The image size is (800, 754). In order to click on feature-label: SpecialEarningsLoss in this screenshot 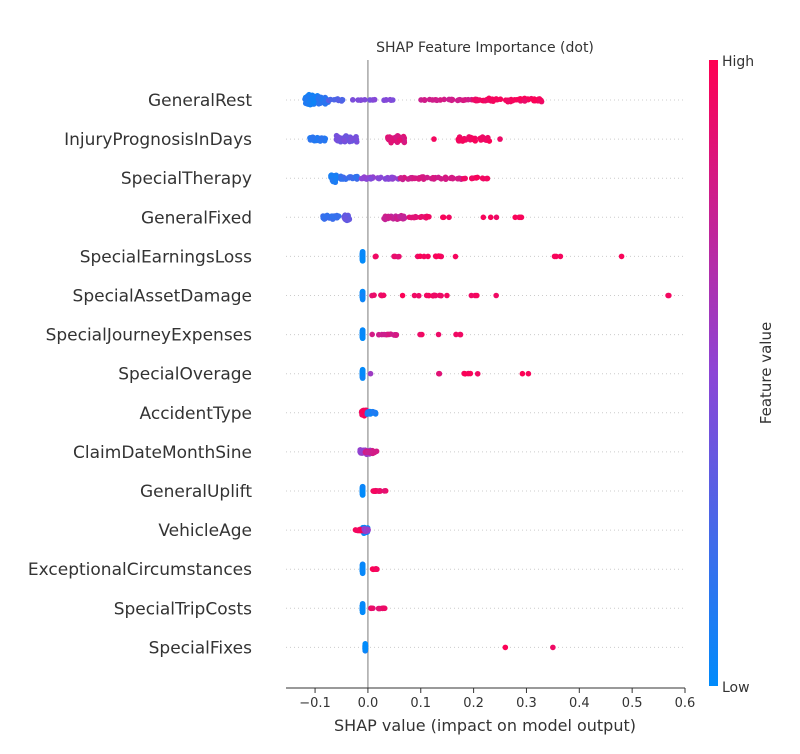, I will do `click(166, 257)`.